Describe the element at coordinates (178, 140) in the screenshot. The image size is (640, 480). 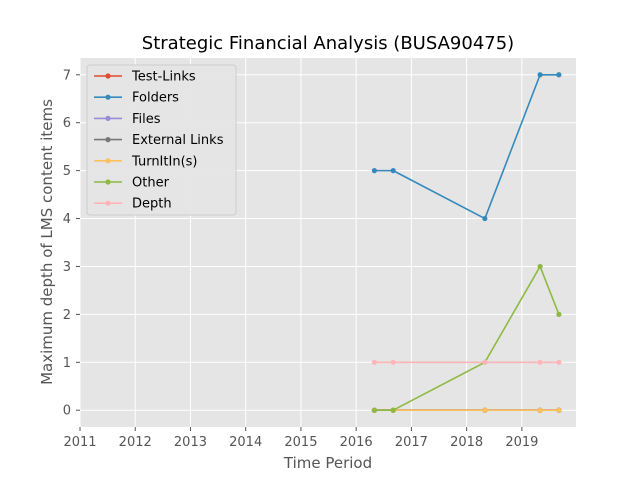
I see `legend-label: External Links` at that location.